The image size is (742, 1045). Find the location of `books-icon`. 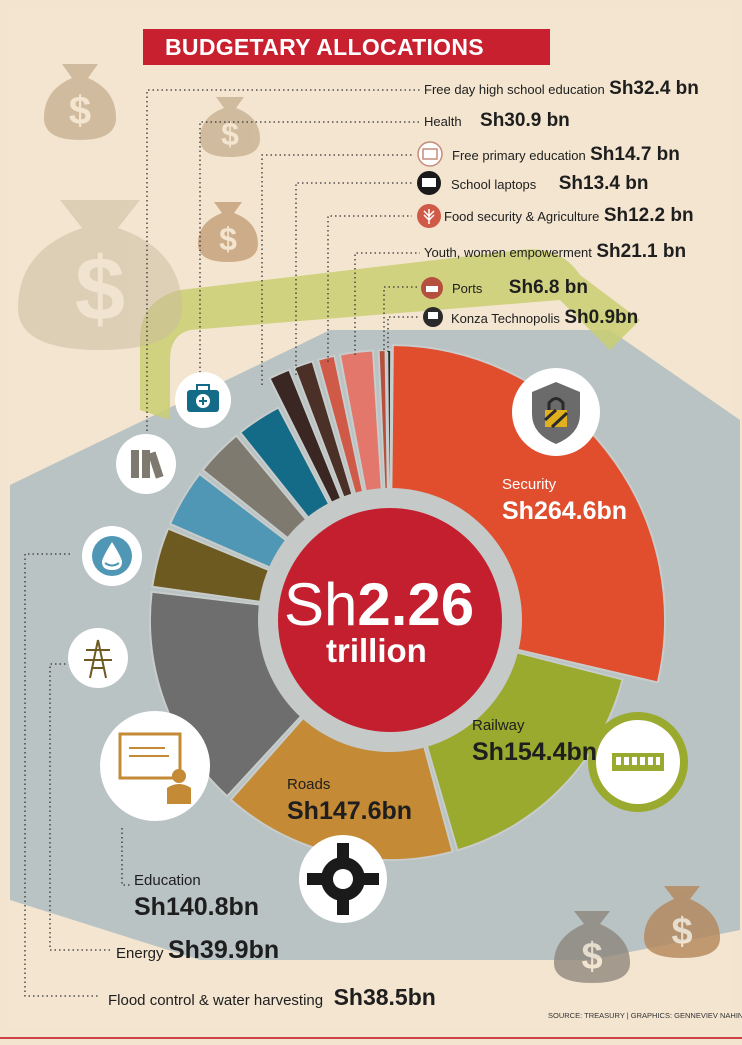

books-icon is located at coordinates (146, 464).